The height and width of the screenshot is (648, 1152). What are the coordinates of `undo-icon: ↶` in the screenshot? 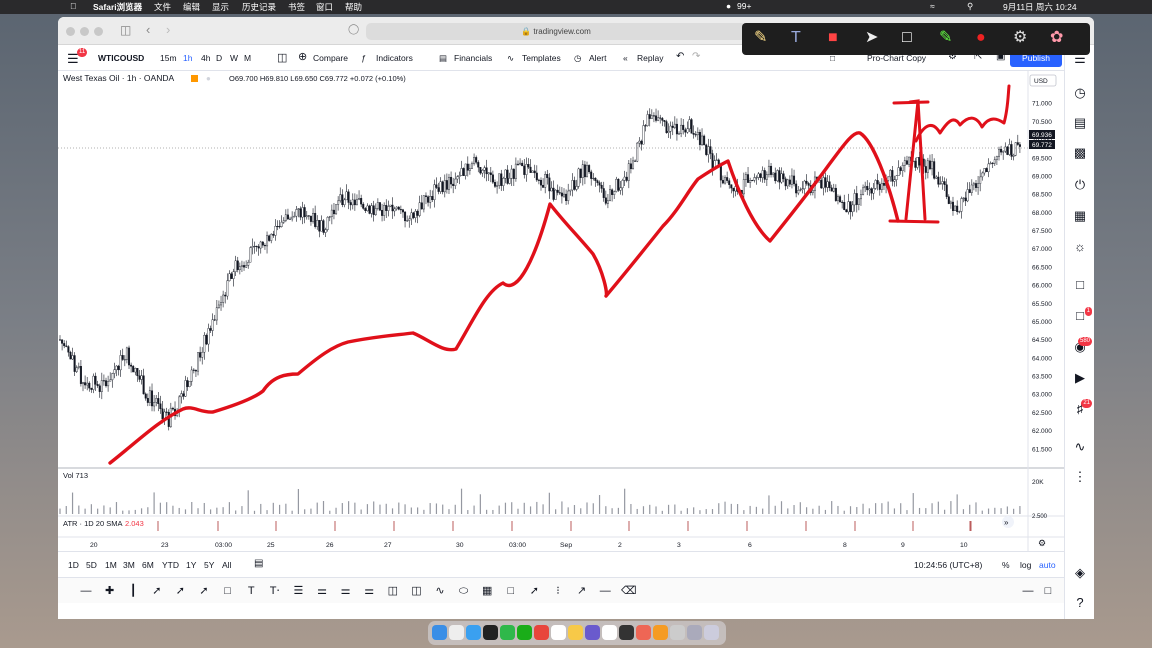 It's located at (680, 56).